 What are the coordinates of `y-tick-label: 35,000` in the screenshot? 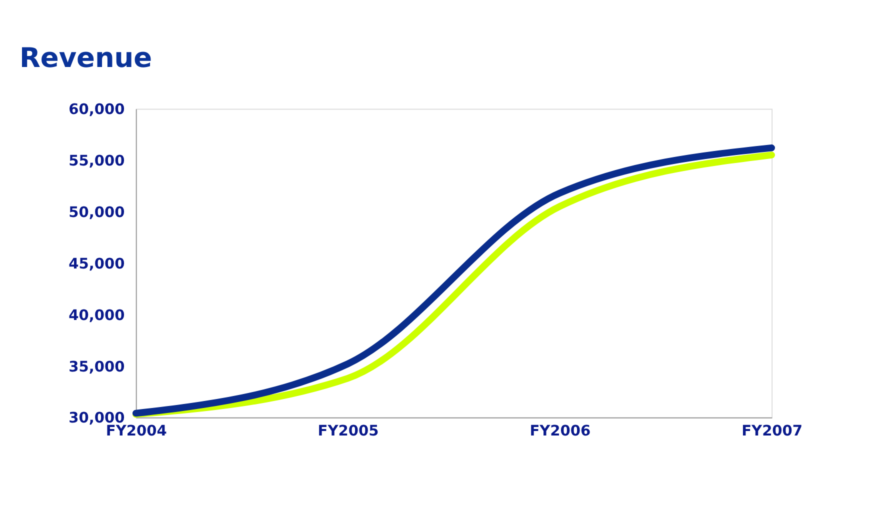 It's located at (96, 367).